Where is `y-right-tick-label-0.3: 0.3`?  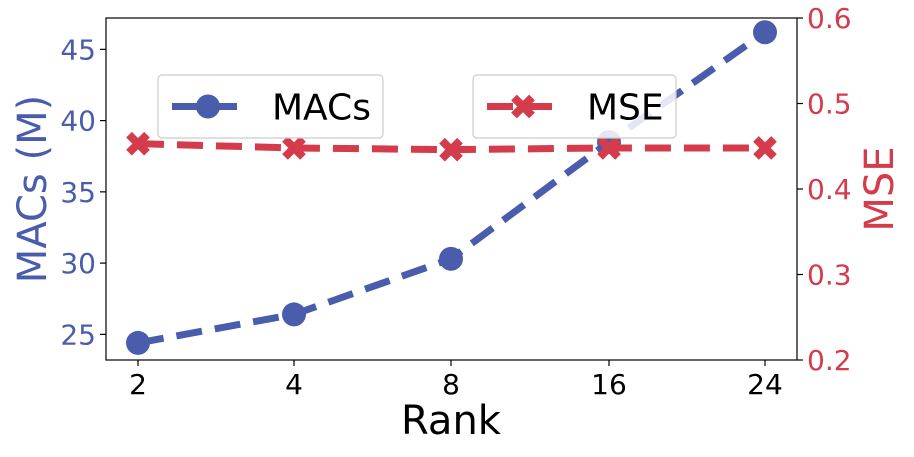 y-right-tick-label-0.3: 0.3 is located at coordinates (829, 275).